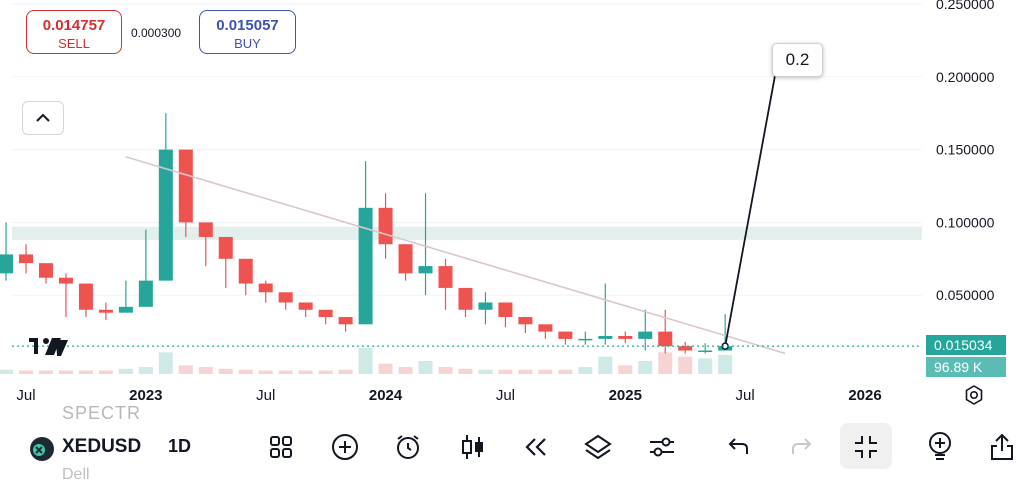  Describe the element at coordinates (965, 295) in the screenshot. I see `y-tick-label: 0.050000` at that location.